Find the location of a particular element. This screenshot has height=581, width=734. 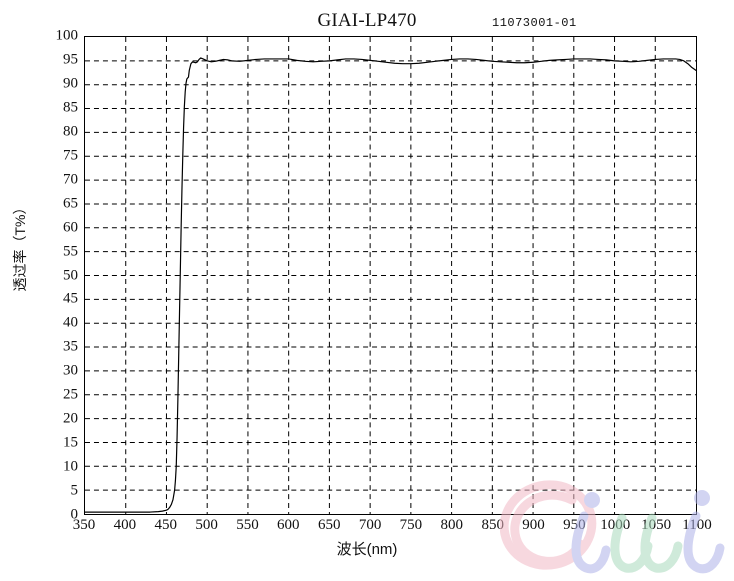

x-tick-label: 650 is located at coordinates (329, 525).